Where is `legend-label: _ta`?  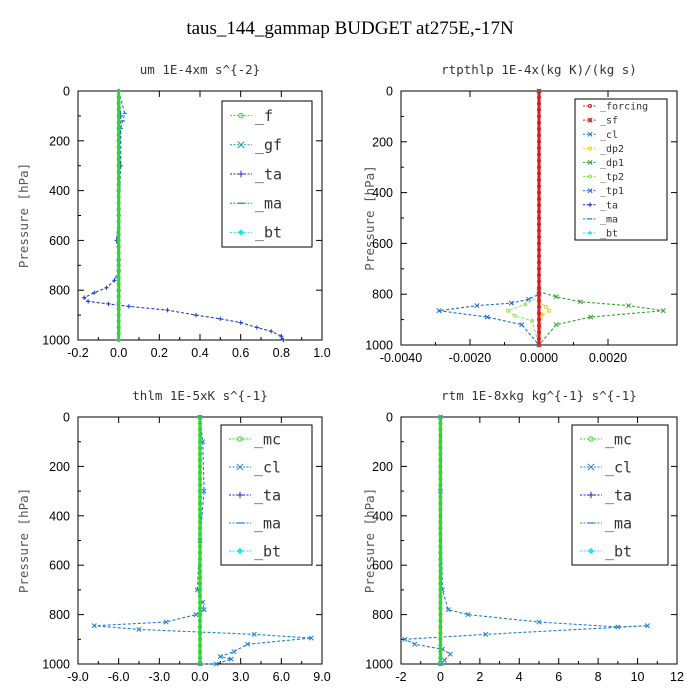 legend-label: _ta is located at coordinates (267, 495).